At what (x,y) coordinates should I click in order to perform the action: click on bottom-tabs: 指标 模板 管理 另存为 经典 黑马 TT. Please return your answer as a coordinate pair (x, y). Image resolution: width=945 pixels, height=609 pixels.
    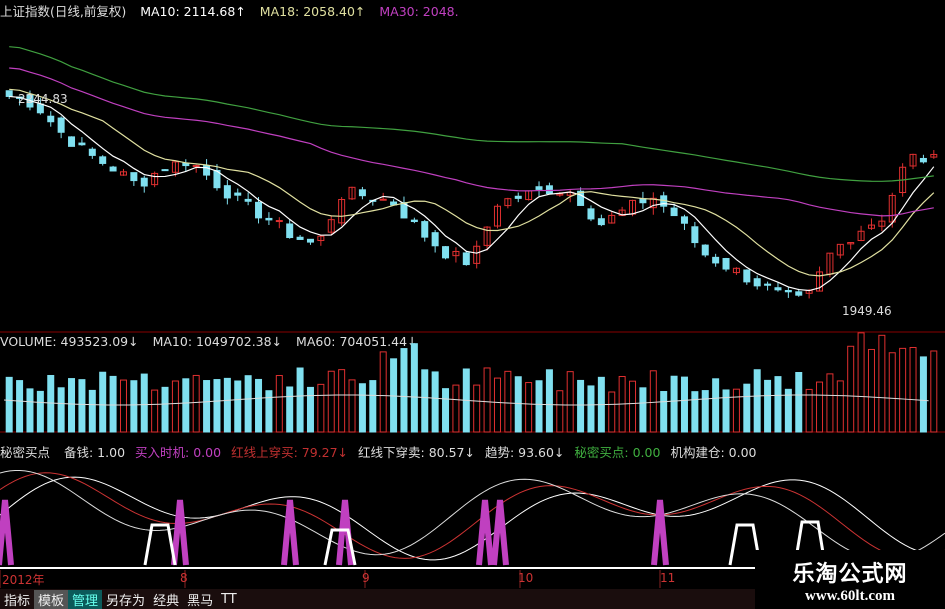
    Looking at the image, I should click on (380, 599).